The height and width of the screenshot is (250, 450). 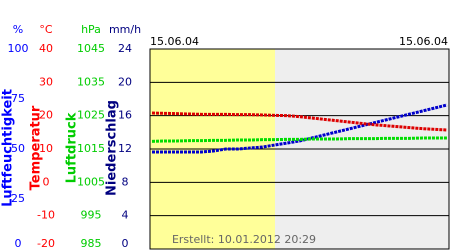 I want to click on y-tick-label: 1015, so click(x=91, y=148).